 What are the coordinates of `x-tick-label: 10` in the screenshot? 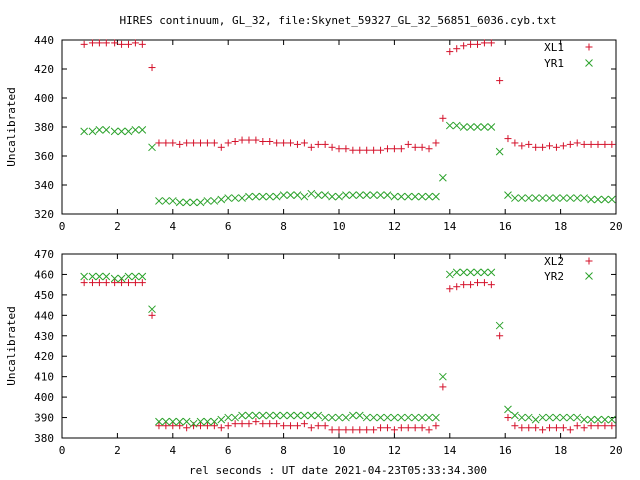 It's located at (338, 450).